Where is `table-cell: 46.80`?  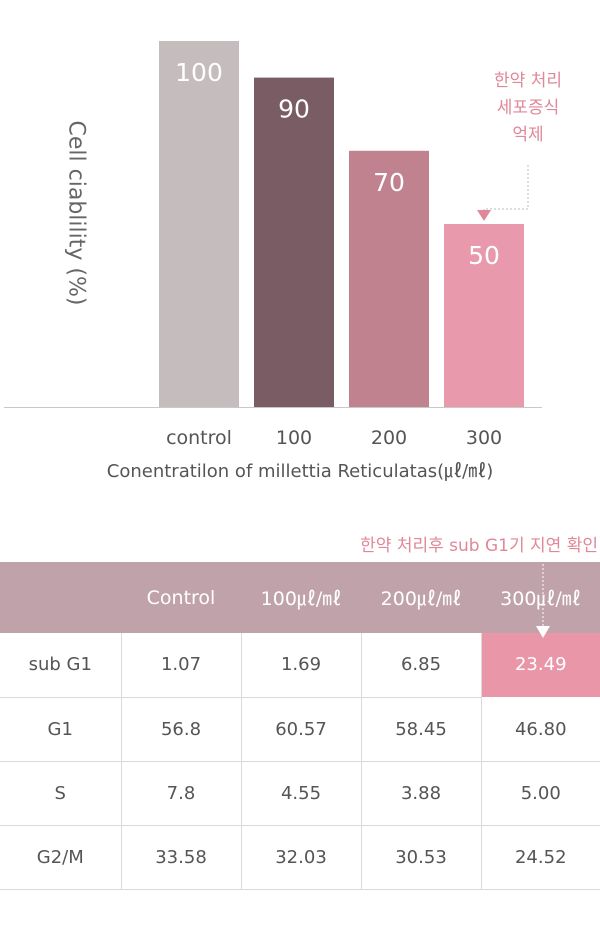
table-cell: 46.80 is located at coordinates (540, 729).